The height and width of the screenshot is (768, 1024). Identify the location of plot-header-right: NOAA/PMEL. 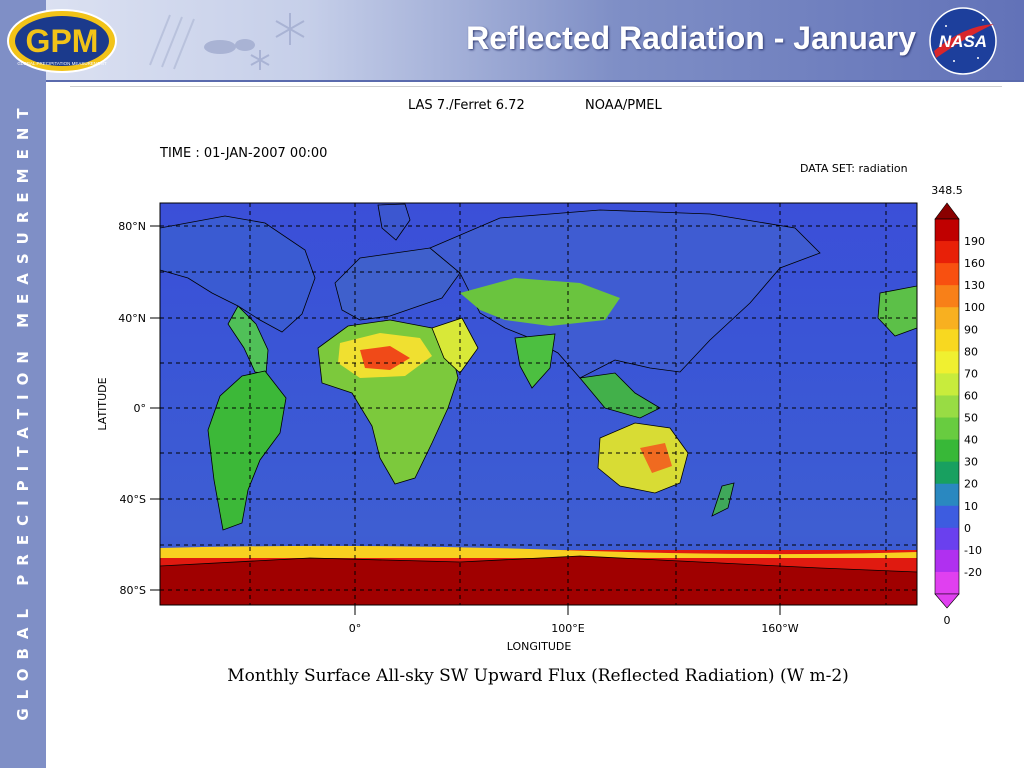
(624, 105).